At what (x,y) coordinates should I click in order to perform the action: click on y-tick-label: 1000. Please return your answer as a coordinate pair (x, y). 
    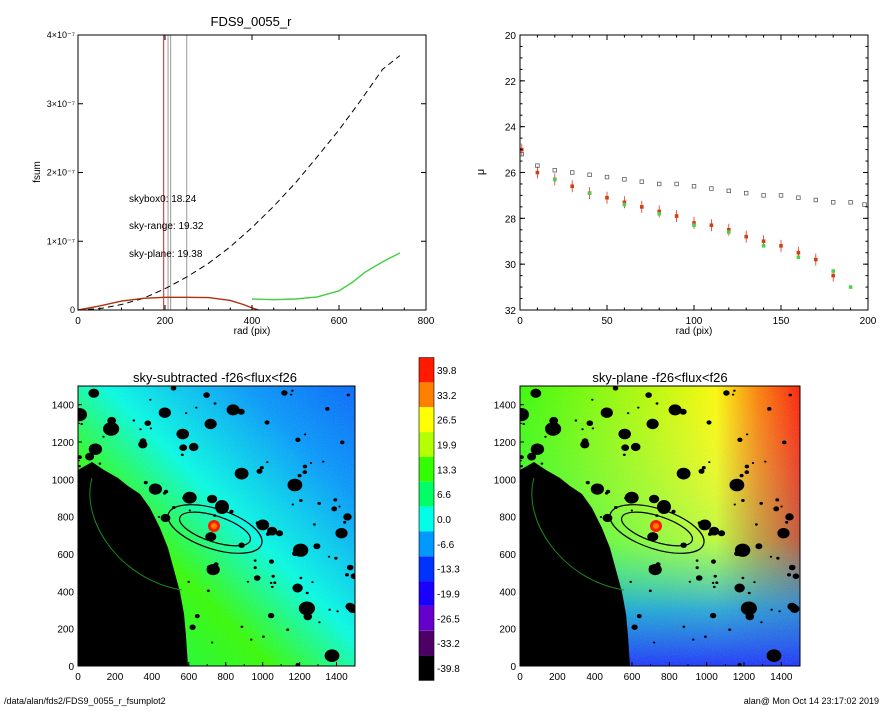
    Looking at the image, I should click on (63, 480).